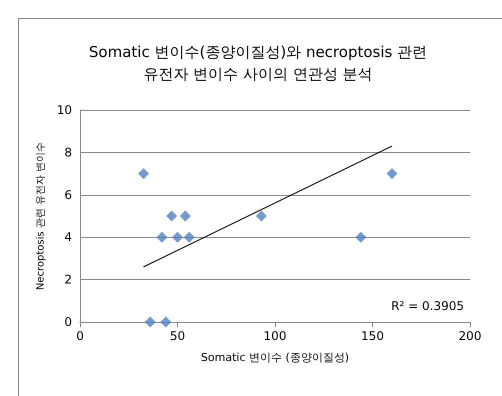 The width and height of the screenshot is (502, 396). I want to click on y-tick-label: 4, so click(68, 237).